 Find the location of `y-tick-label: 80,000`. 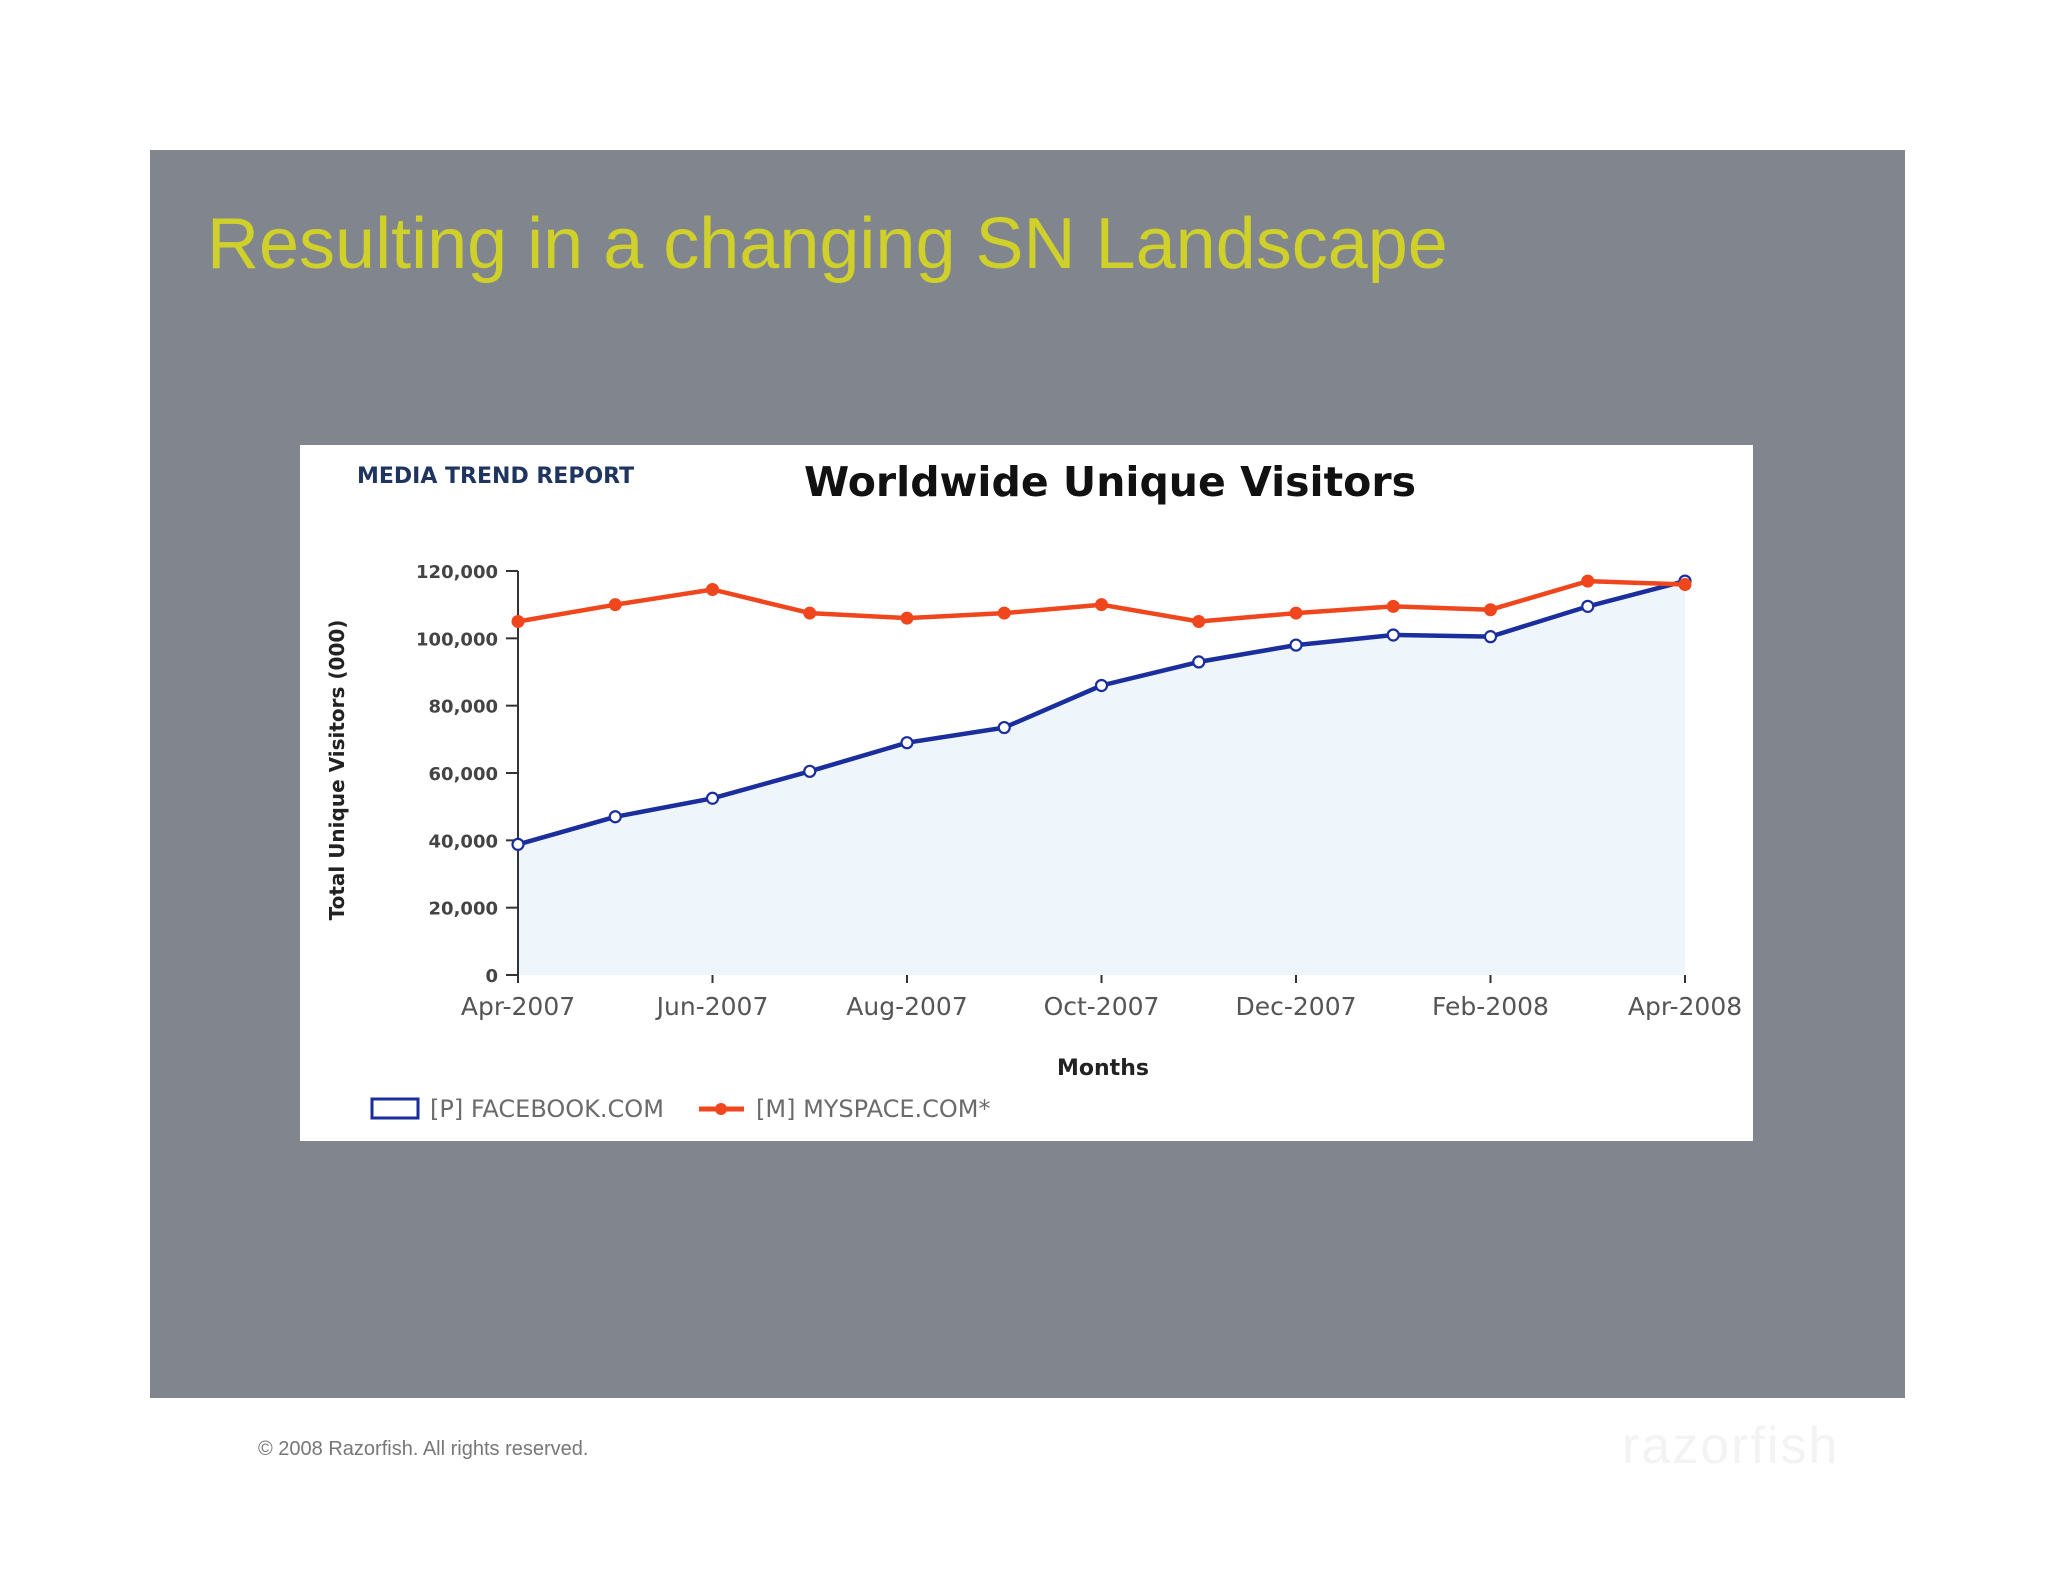

y-tick-label: 80,000 is located at coordinates (463, 707).